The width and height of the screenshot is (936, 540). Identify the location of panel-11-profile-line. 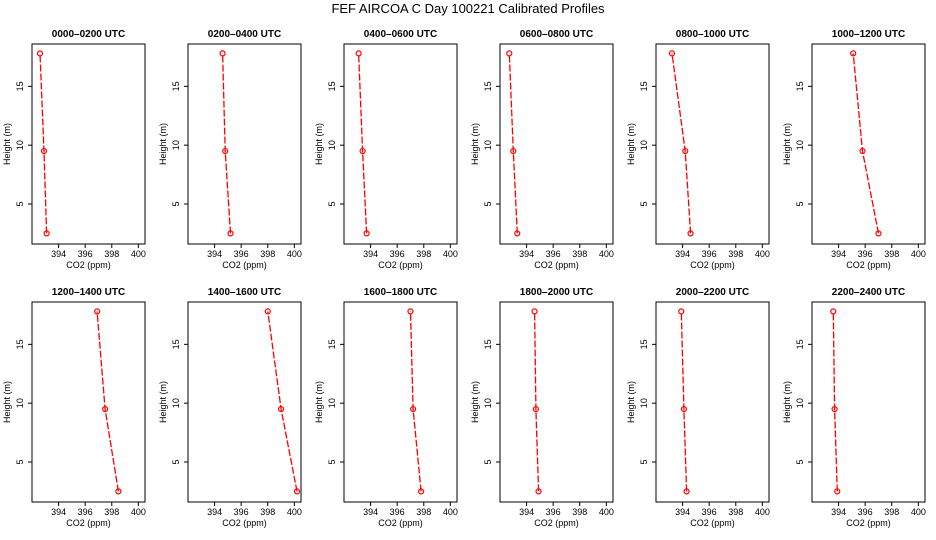
(684, 401).